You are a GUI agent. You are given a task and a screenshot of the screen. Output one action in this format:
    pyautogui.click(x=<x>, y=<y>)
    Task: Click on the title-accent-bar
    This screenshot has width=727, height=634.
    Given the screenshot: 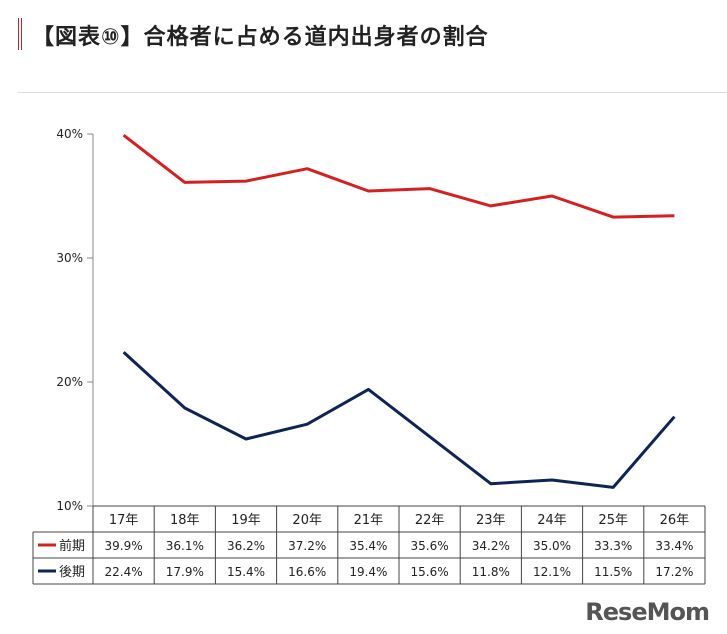 What is the action you would take?
    pyautogui.click(x=21, y=34)
    